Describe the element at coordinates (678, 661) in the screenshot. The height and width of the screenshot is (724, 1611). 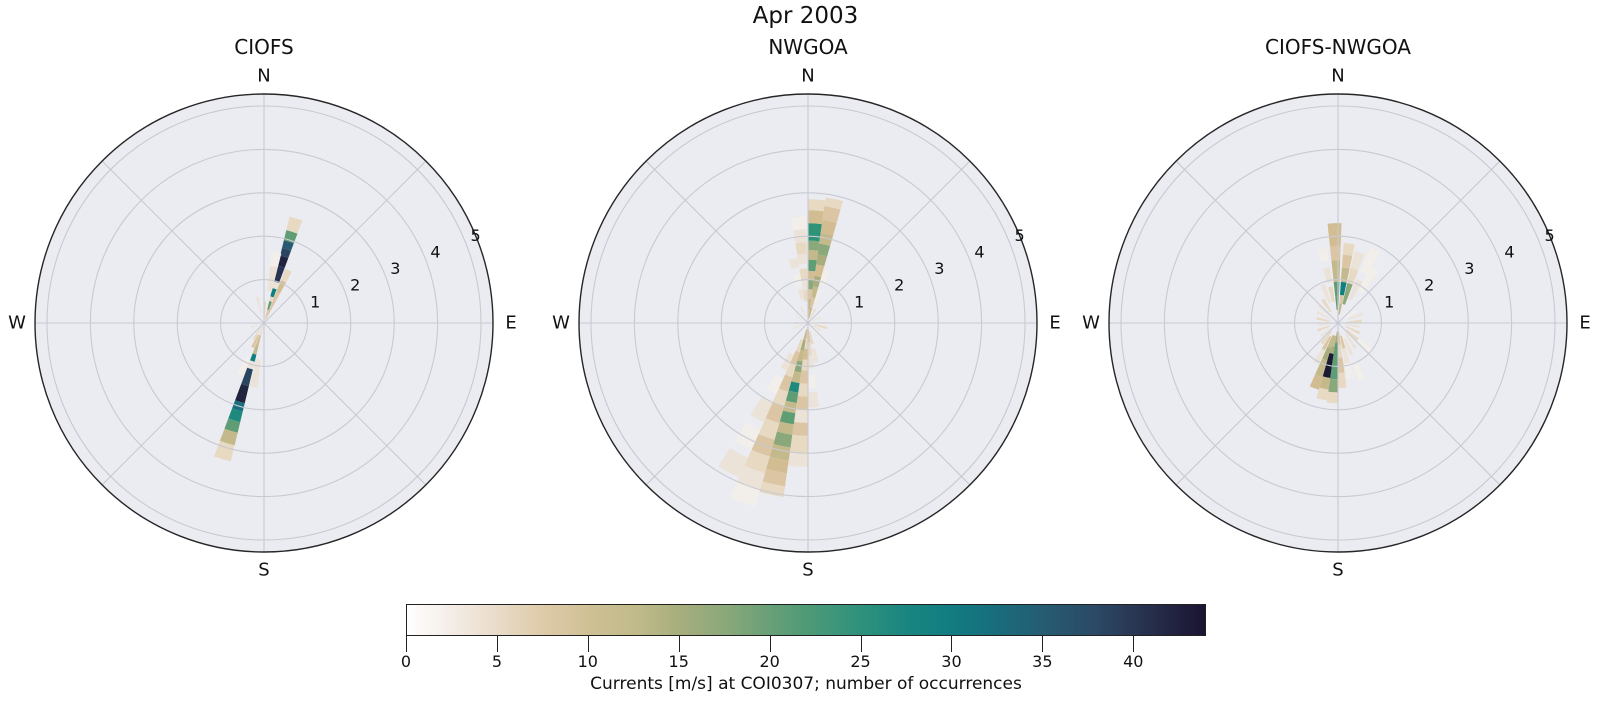
I see `colorbar-tick-label: 15` at that location.